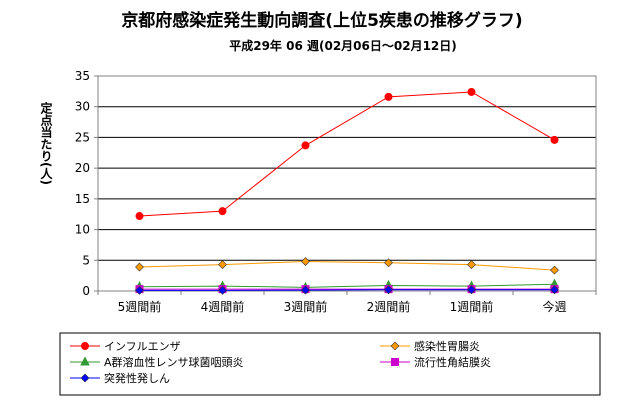 This screenshot has width=639, height=415. I want to click on x-tick-label: 1週間前, so click(472, 306).